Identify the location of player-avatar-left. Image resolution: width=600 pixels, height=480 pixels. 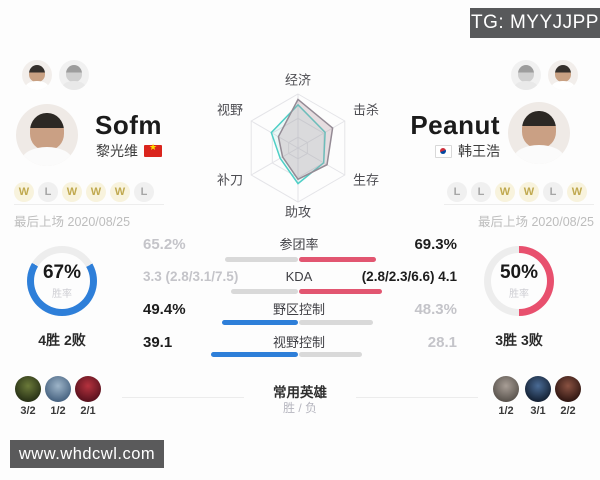
(47, 135).